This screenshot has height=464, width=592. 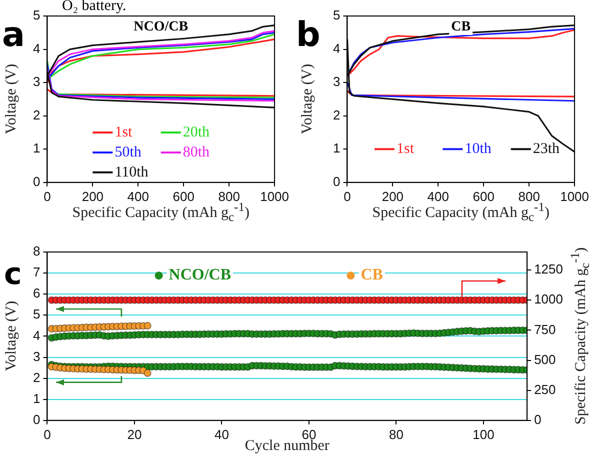 What do you see at coordinates (134, 434) in the screenshot?
I see `x-tick-label: 20` at bounding box center [134, 434].